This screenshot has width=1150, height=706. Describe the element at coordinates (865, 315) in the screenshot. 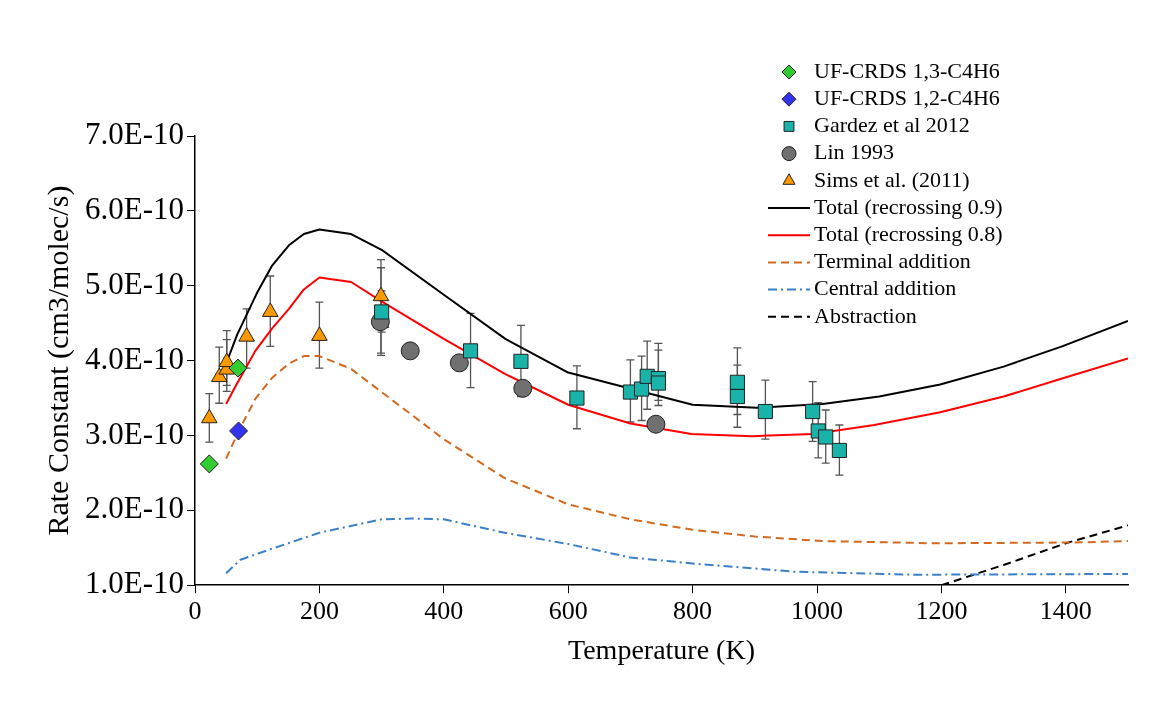

I see `legend-label: Abstraction` at that location.